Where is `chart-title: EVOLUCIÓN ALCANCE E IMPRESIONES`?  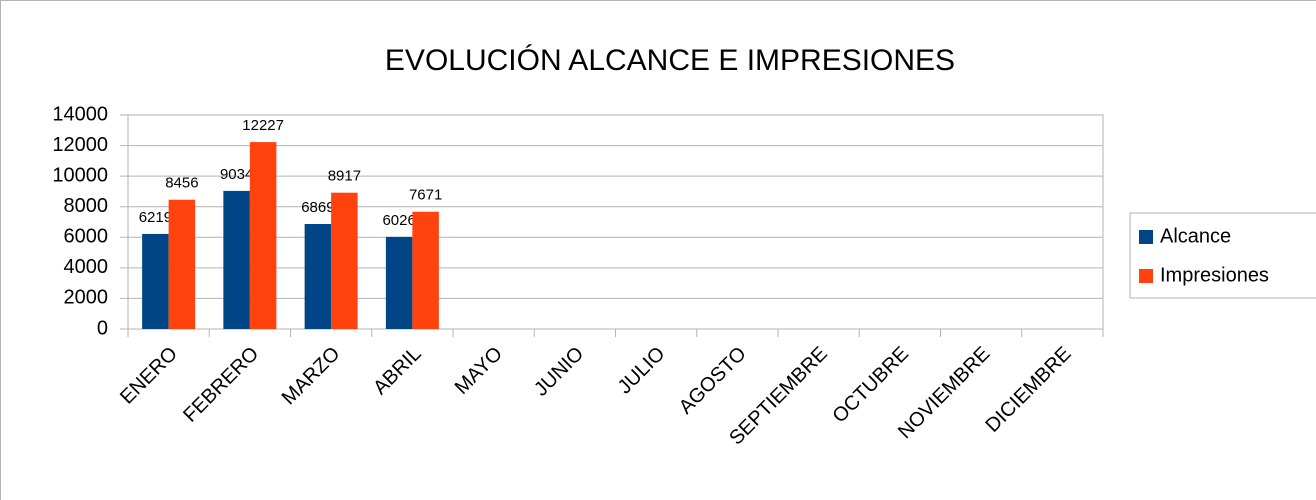 chart-title: EVOLUCIÓN ALCANCE E IMPRESIONES is located at coordinates (670, 60).